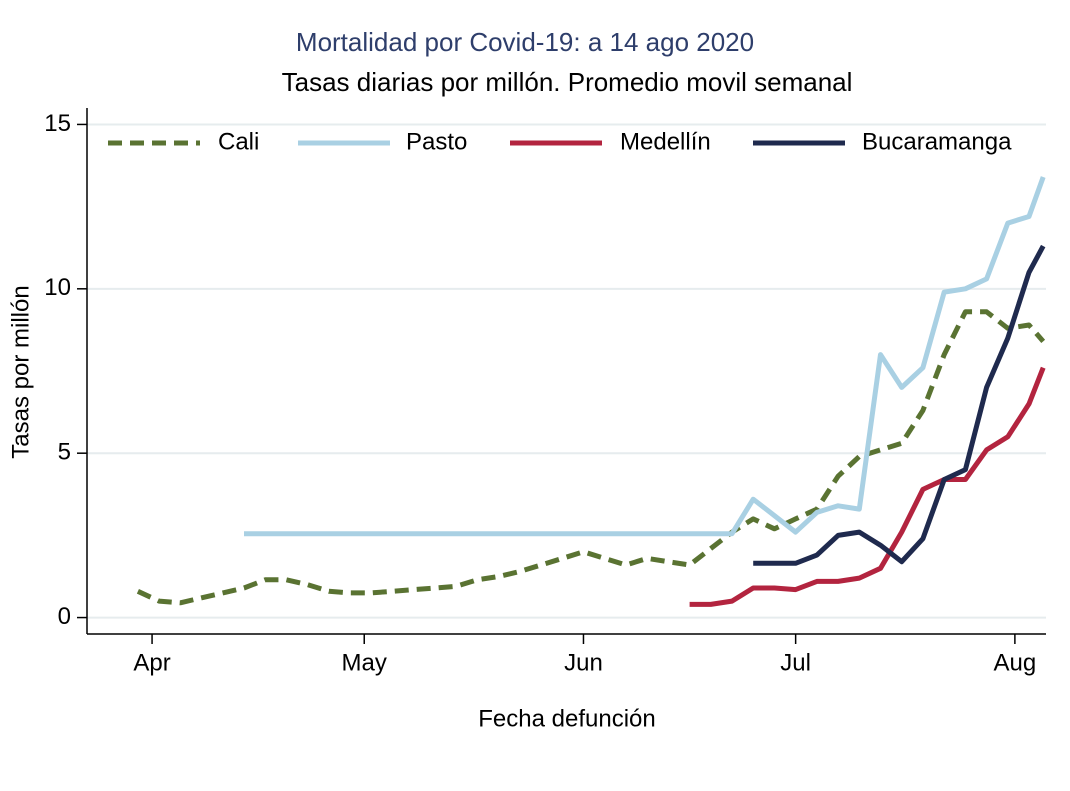 This screenshot has height=791, width=1070. I want to click on chart-title: Mortalidad por Covid-19: a 14 ago 2020, so click(525, 42).